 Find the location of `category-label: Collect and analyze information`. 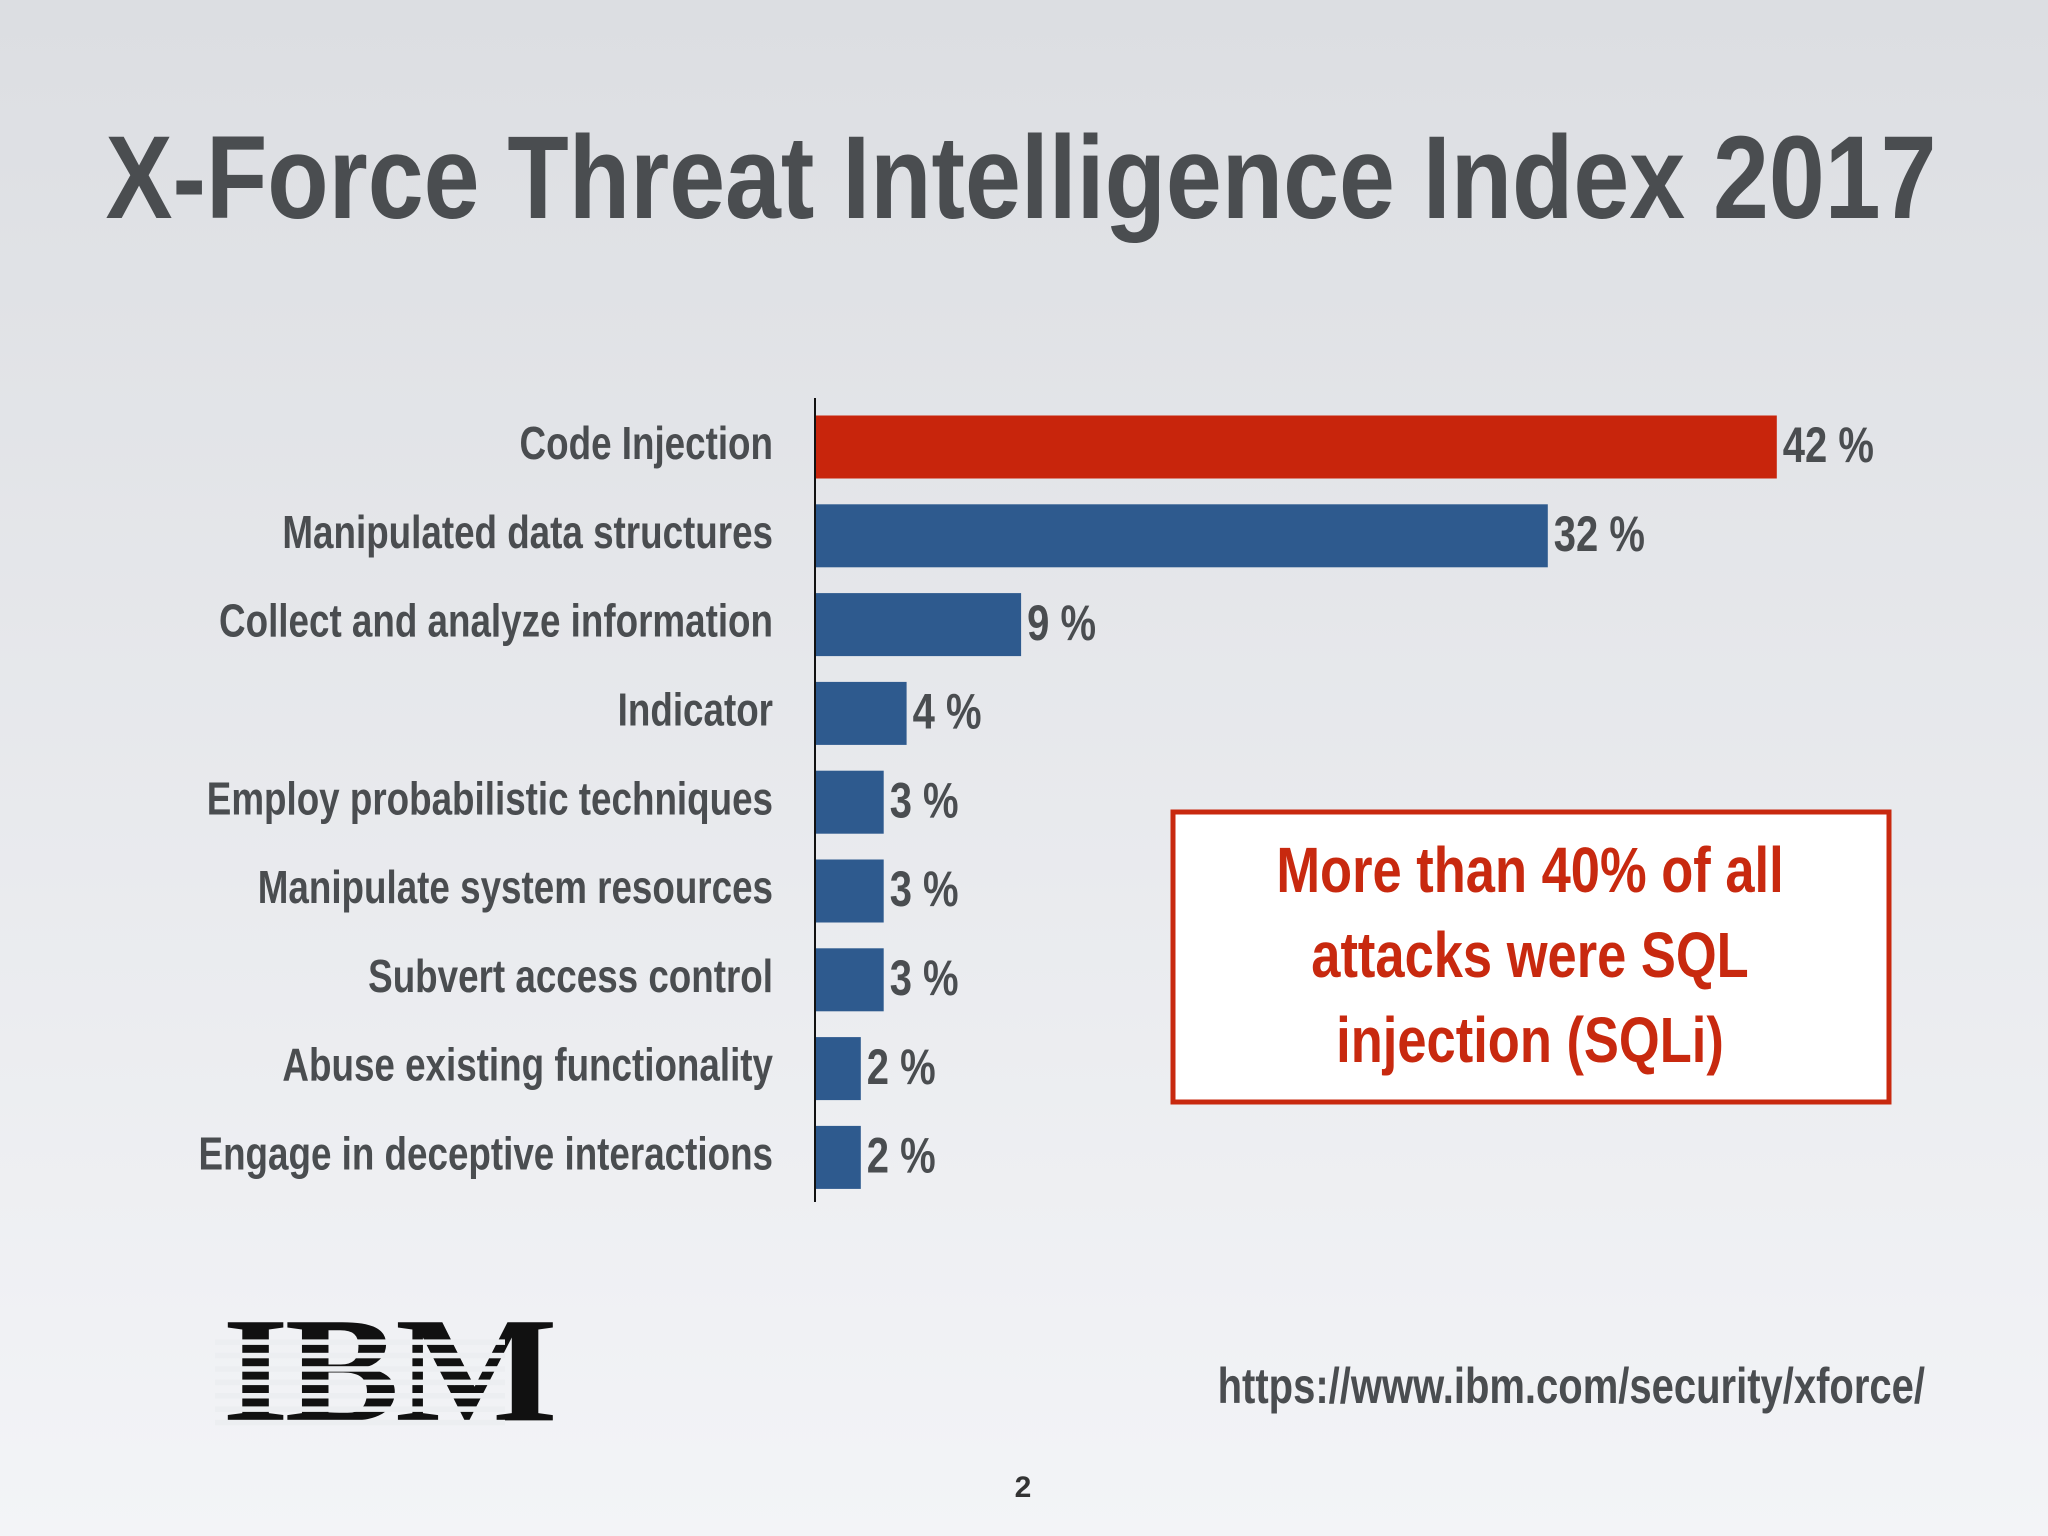

category-label: Collect and analyze information is located at coordinates (496, 621).